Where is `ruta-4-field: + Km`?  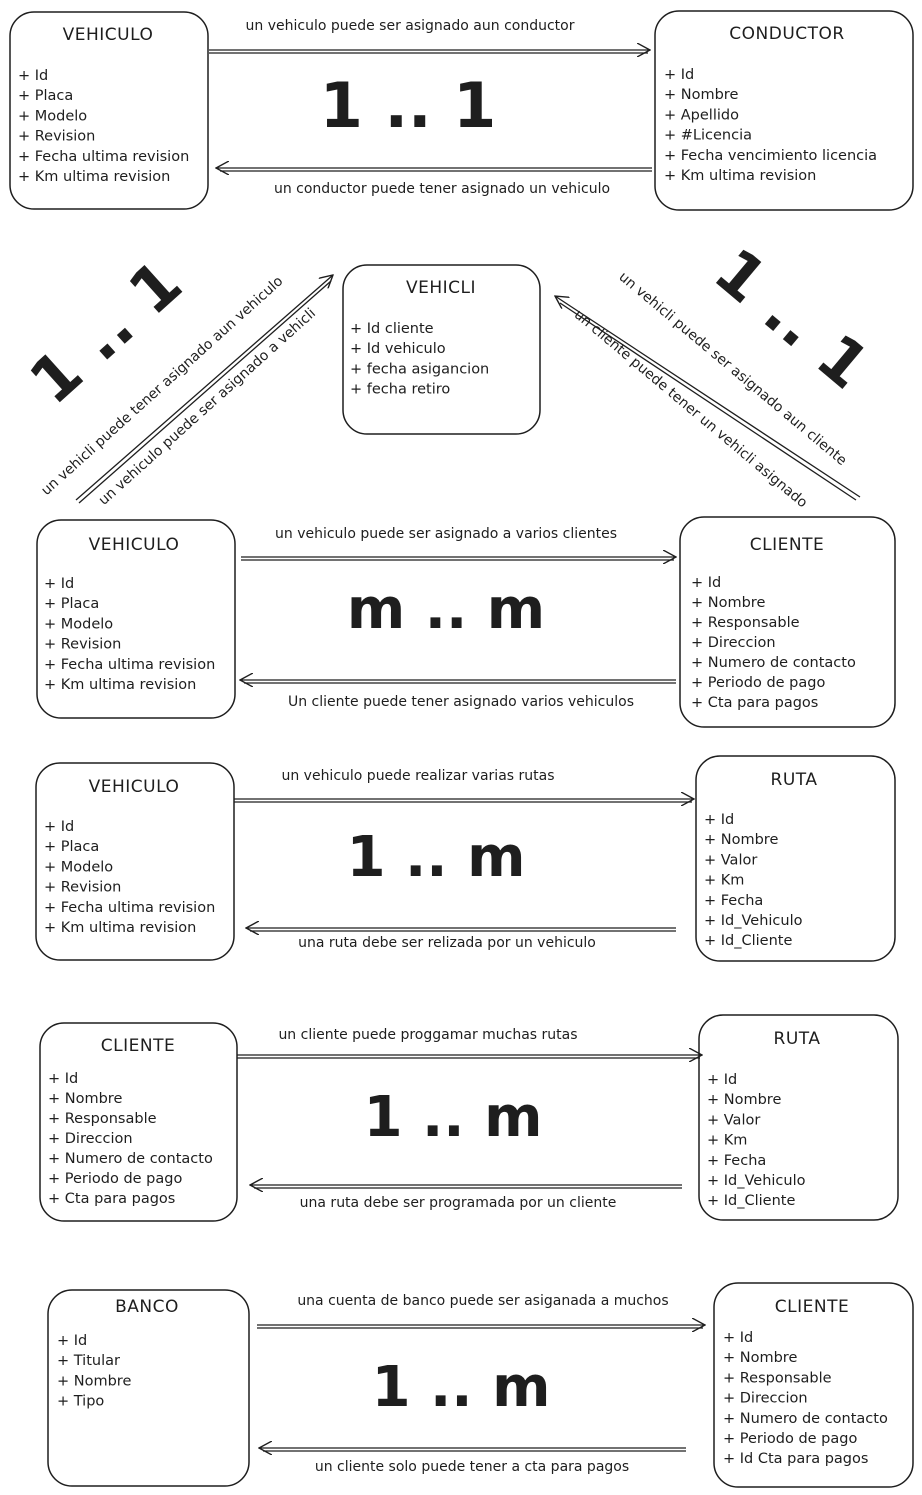 ruta-4-field: + Km is located at coordinates (727, 1141).